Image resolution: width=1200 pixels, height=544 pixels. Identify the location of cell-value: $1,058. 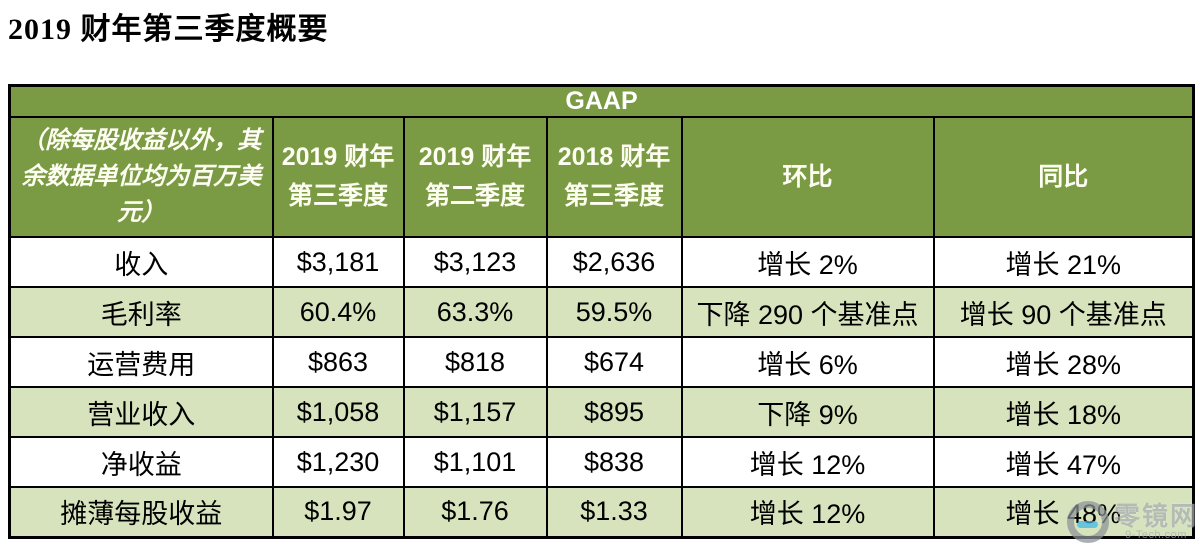
(338, 412).